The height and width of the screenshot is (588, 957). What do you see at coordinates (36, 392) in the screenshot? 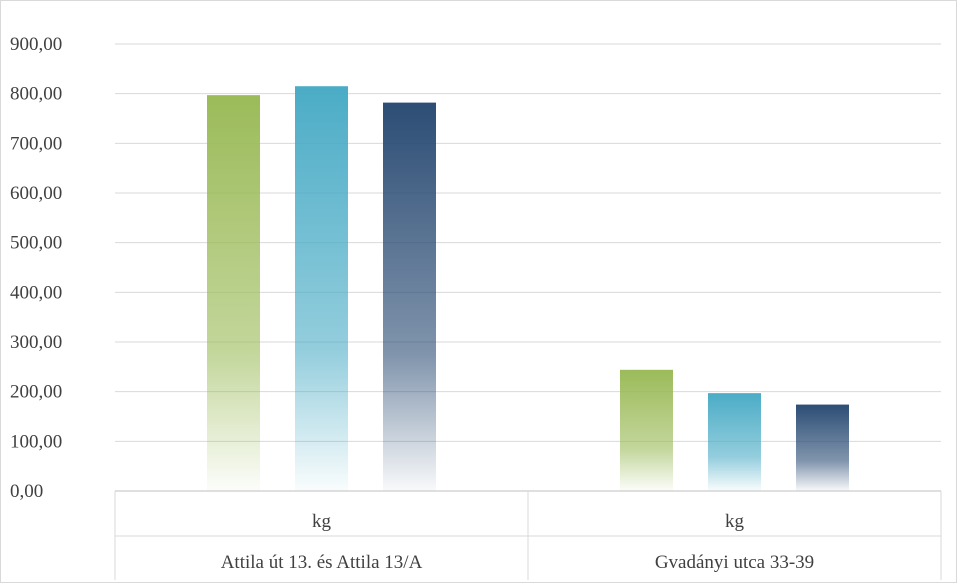
I see `y-tick-label: 200,00` at bounding box center [36, 392].